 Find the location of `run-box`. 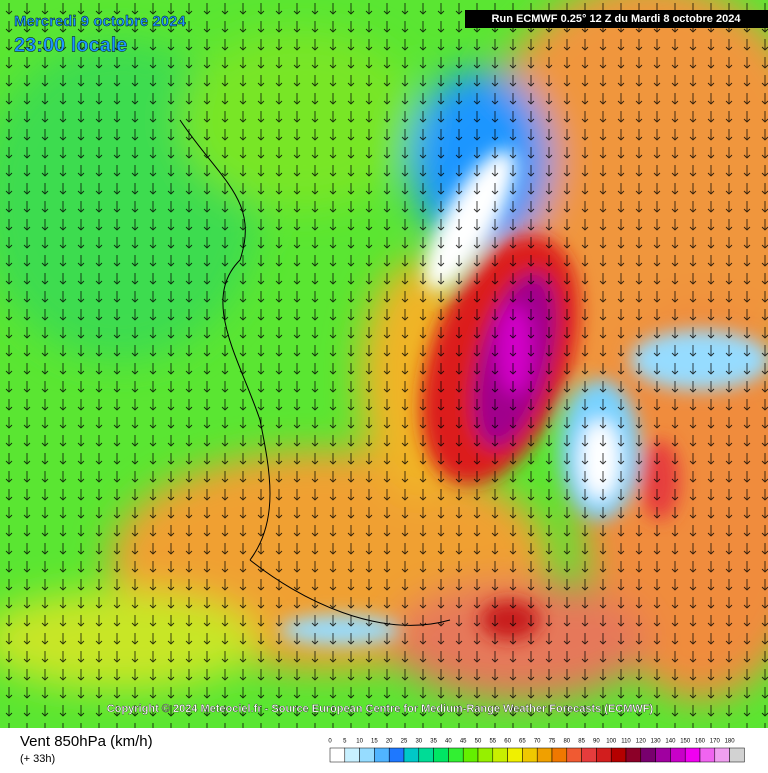

run-box is located at coordinates (616, 19).